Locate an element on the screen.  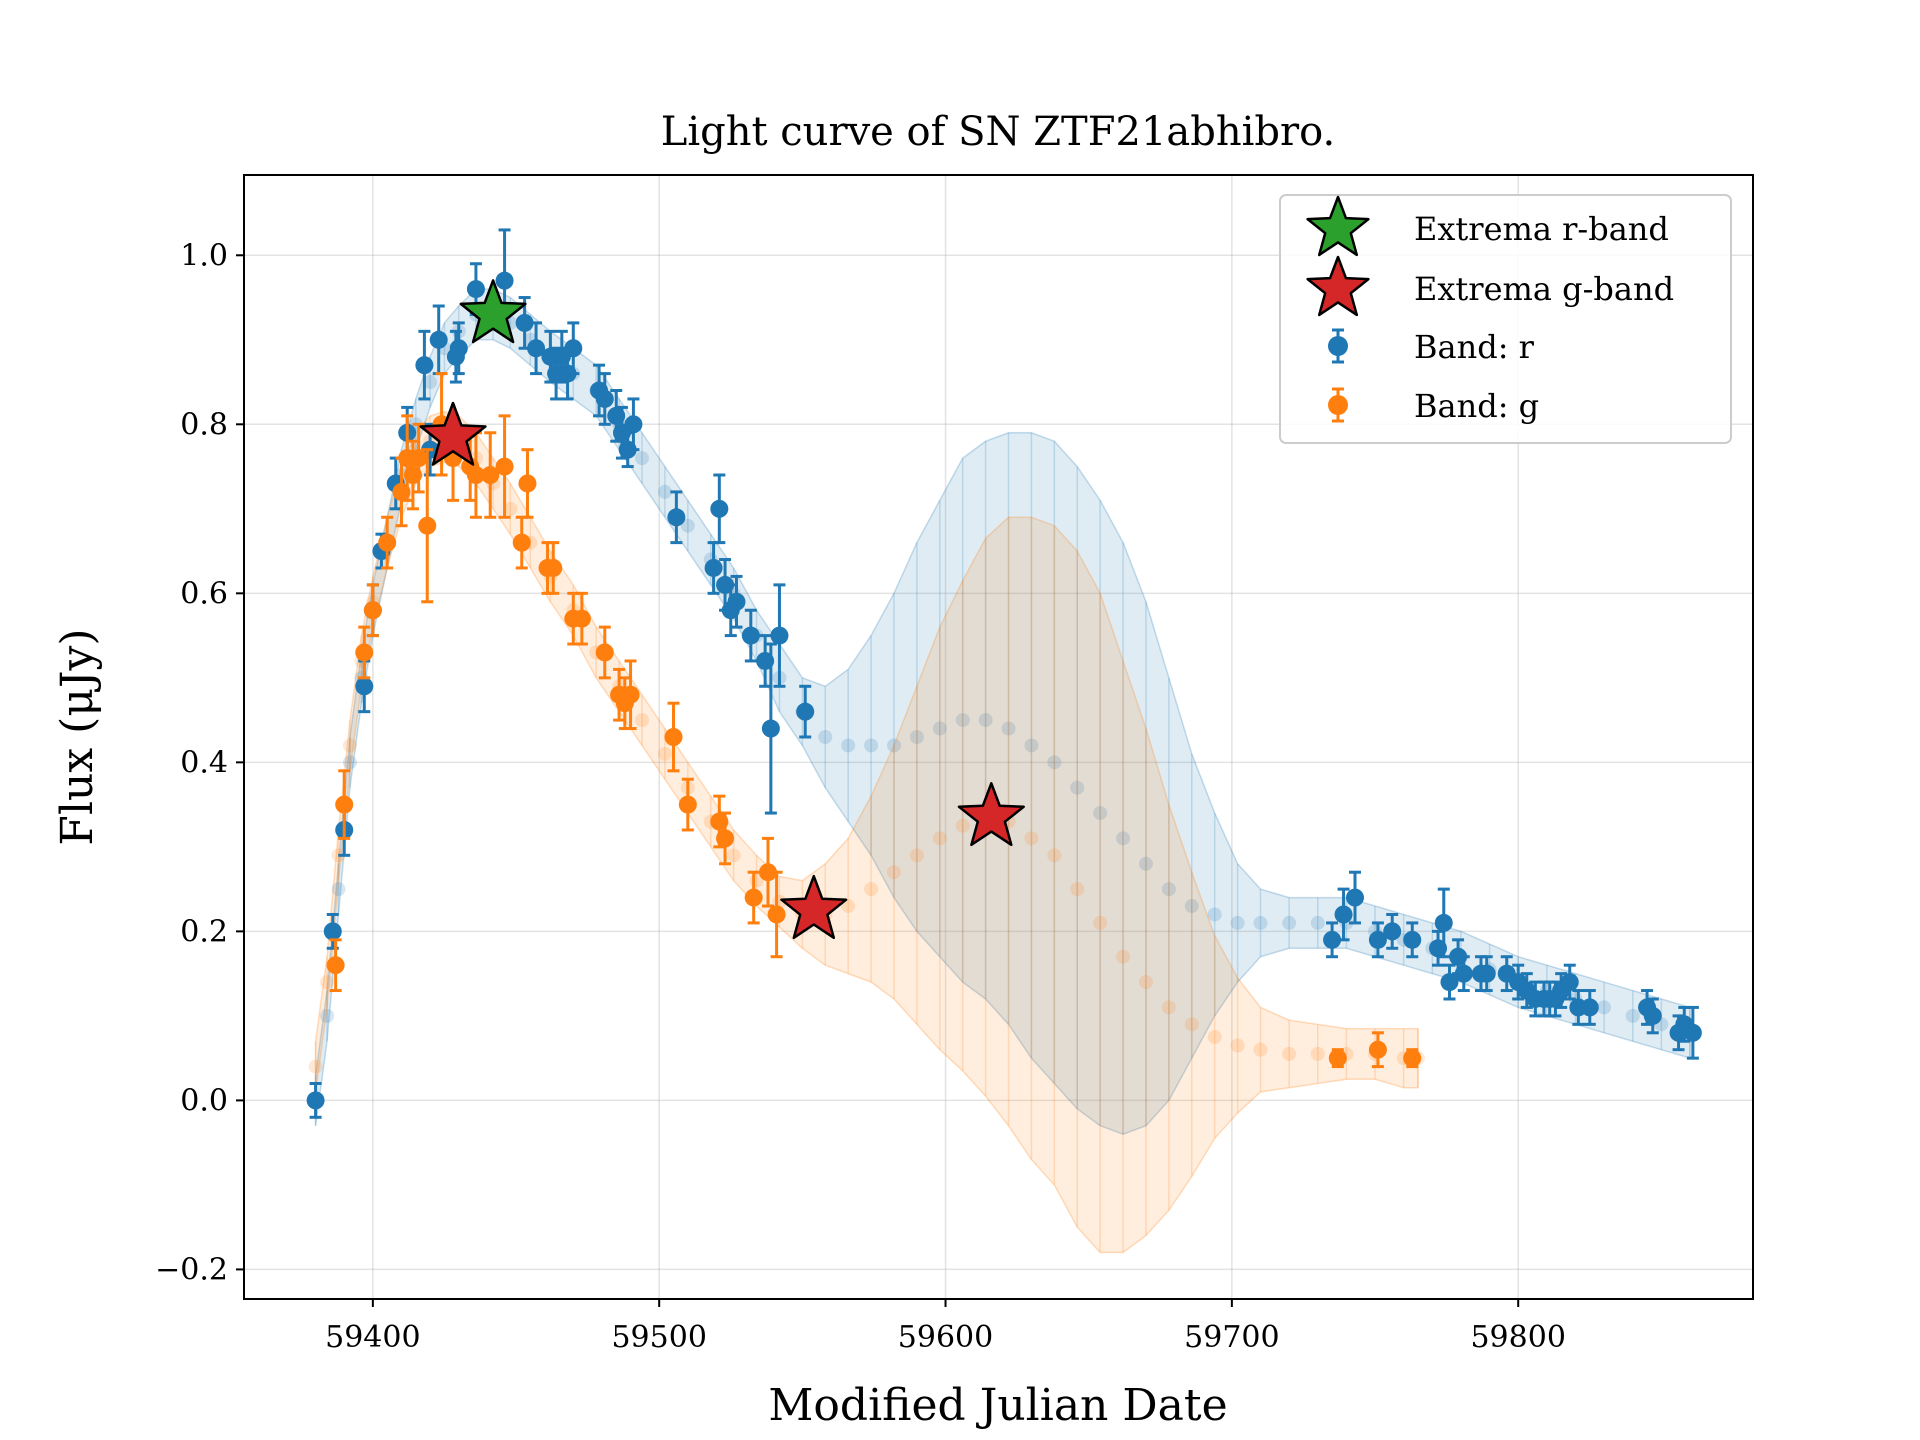
legend-label-extrema-r: Extrema r-band is located at coordinates (1541, 229).